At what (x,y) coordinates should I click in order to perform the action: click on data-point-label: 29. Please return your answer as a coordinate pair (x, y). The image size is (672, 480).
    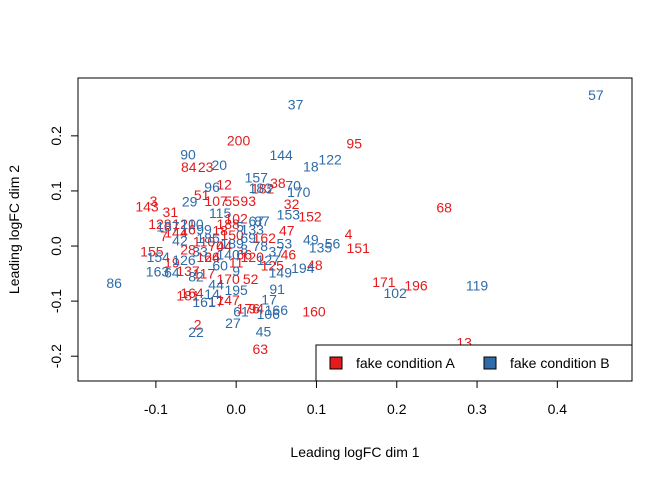
    Looking at the image, I should click on (190, 201).